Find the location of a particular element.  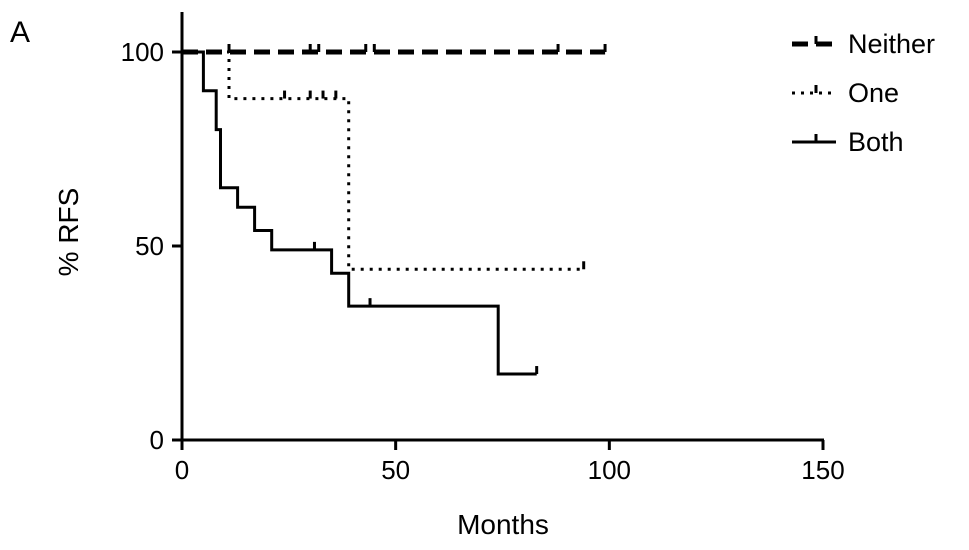

x-axis-title: Months is located at coordinates (503, 524).